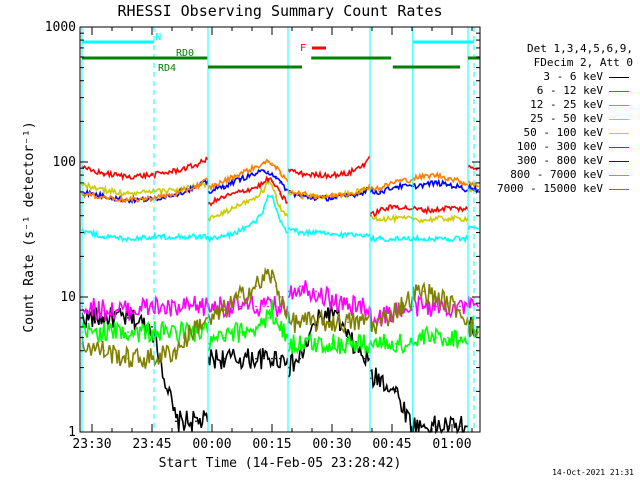 The width and height of the screenshot is (640, 480). I want to click on flag-label-n: N, so click(158, 37).